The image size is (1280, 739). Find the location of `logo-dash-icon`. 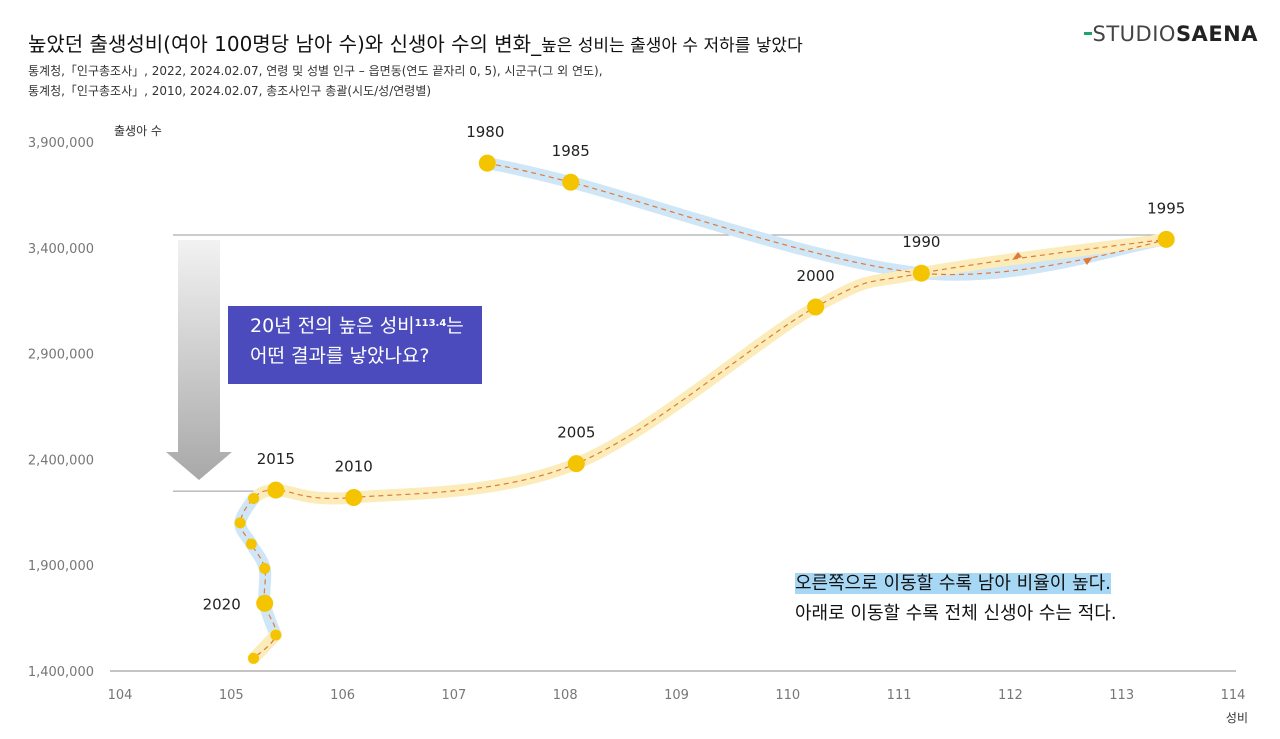

logo-dash-icon is located at coordinates (1087, 33).